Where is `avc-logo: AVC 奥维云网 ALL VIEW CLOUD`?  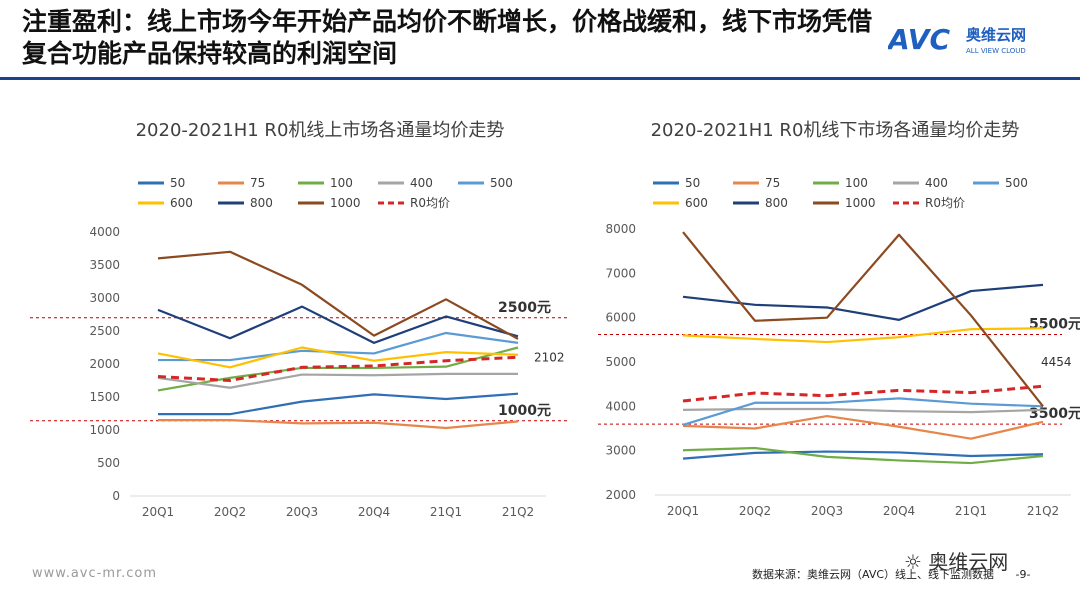 avc-logo: AVC 奥维云网 ALL VIEW CLOUD is located at coordinates (972, 42).